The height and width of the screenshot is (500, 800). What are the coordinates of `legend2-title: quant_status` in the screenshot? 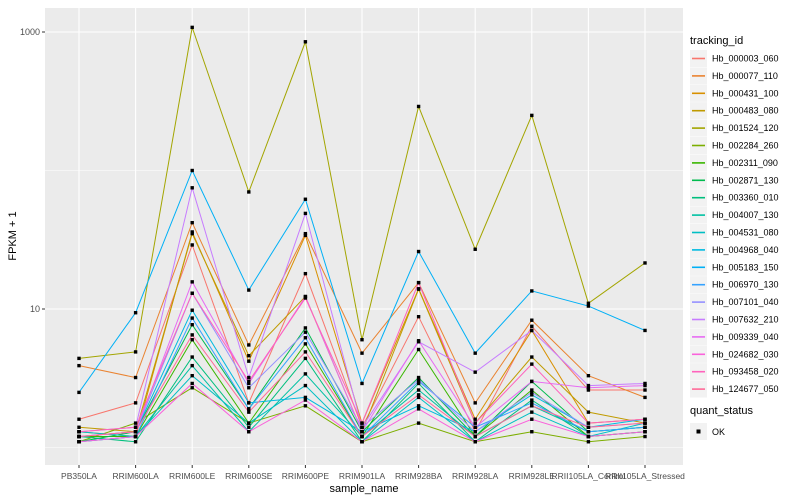 It's located at (721, 411).